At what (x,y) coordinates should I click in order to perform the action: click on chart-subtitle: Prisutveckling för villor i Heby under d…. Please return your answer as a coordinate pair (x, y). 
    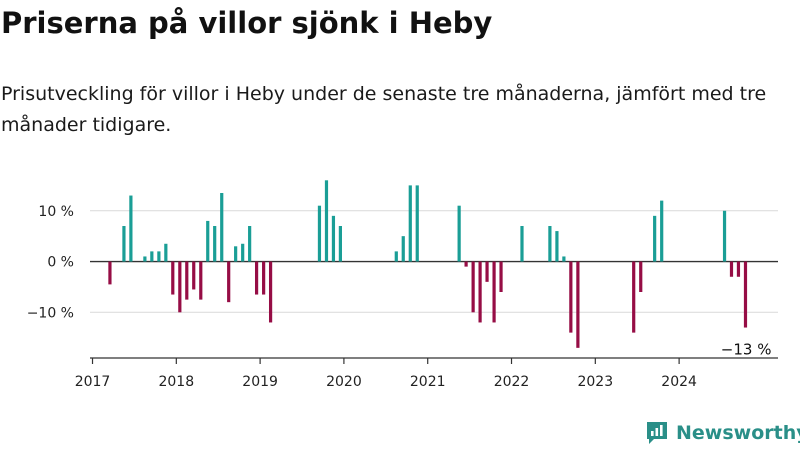
    Looking at the image, I should click on (384, 109).